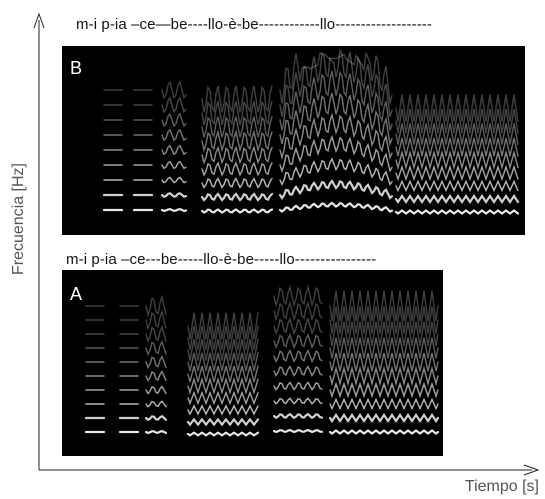 The height and width of the screenshot is (499, 545). Describe the element at coordinates (531, 470) in the screenshot. I see `x-axis-arrow-icon` at that location.